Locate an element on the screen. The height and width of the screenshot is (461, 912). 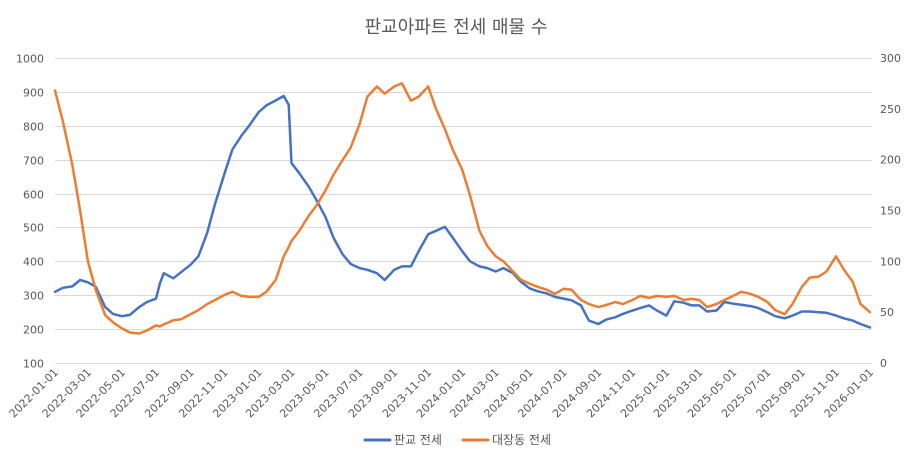
legend-item-daejang: 대장동 전세 is located at coordinates (506, 440).